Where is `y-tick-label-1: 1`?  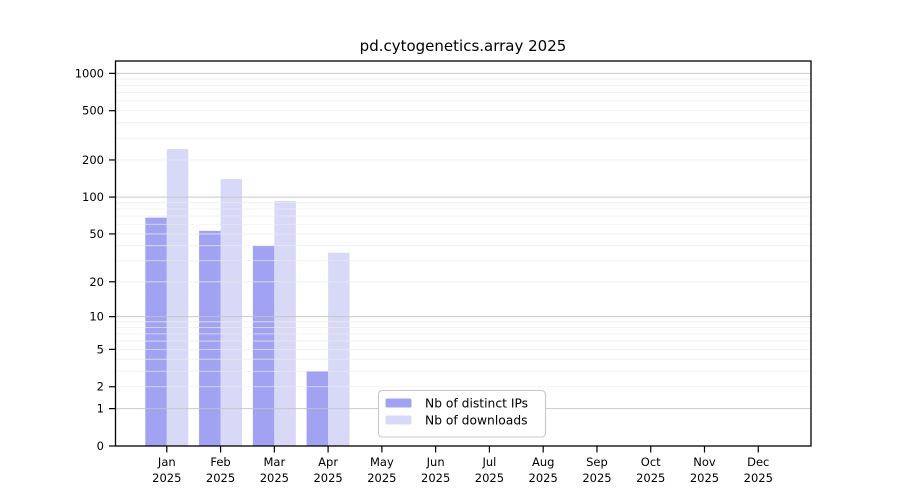 y-tick-label-1: 1 is located at coordinates (100, 409).